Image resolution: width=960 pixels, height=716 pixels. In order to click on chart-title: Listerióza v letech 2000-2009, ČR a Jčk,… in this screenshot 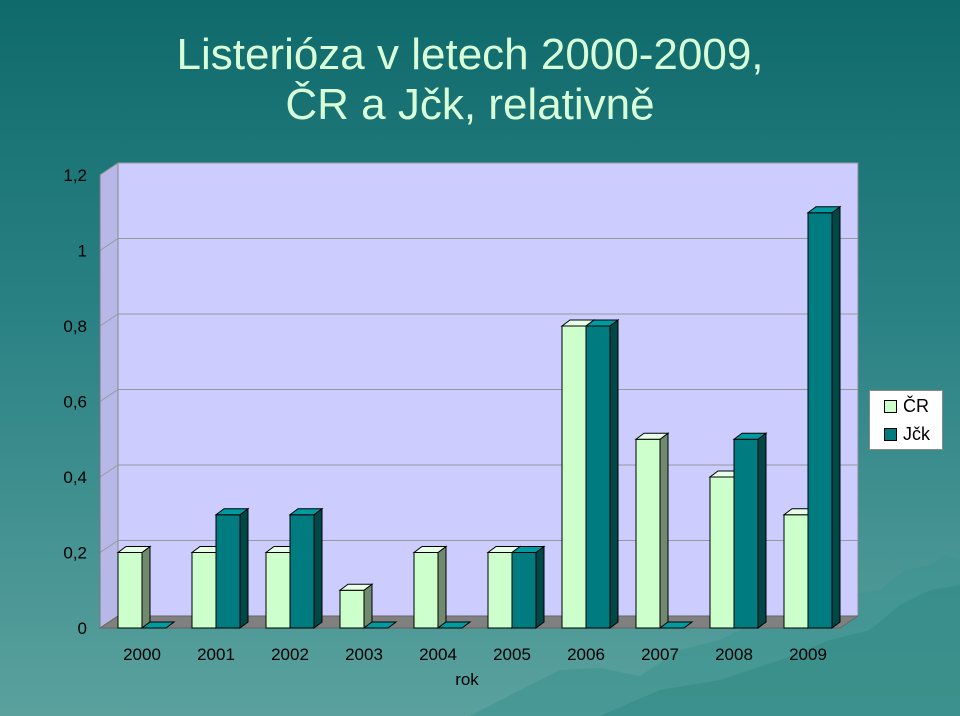, I will do `click(470, 80)`.